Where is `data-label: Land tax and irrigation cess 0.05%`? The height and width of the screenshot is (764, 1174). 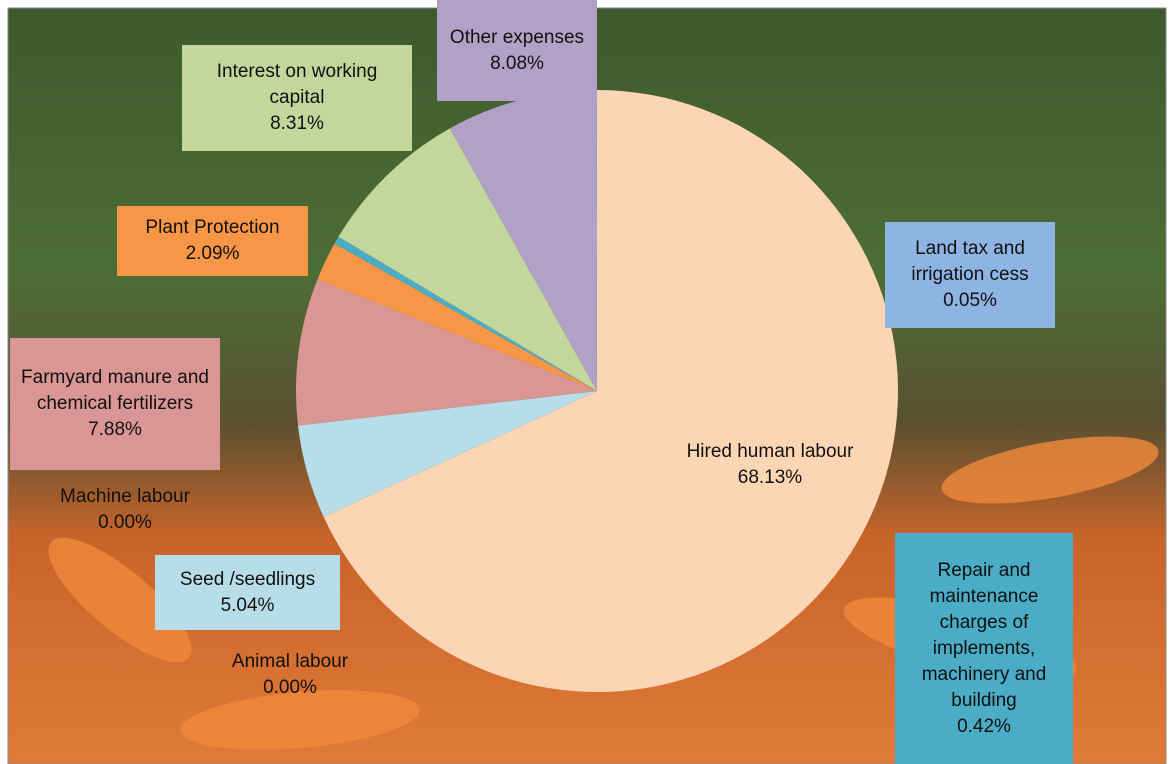 data-label: Land tax and irrigation cess 0.05% is located at coordinates (970, 275).